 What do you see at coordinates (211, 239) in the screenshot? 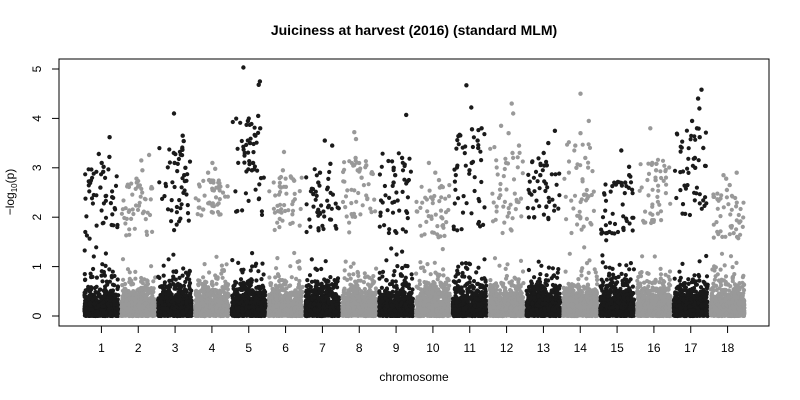
I see `chromosome-4-points` at bounding box center [211, 239].